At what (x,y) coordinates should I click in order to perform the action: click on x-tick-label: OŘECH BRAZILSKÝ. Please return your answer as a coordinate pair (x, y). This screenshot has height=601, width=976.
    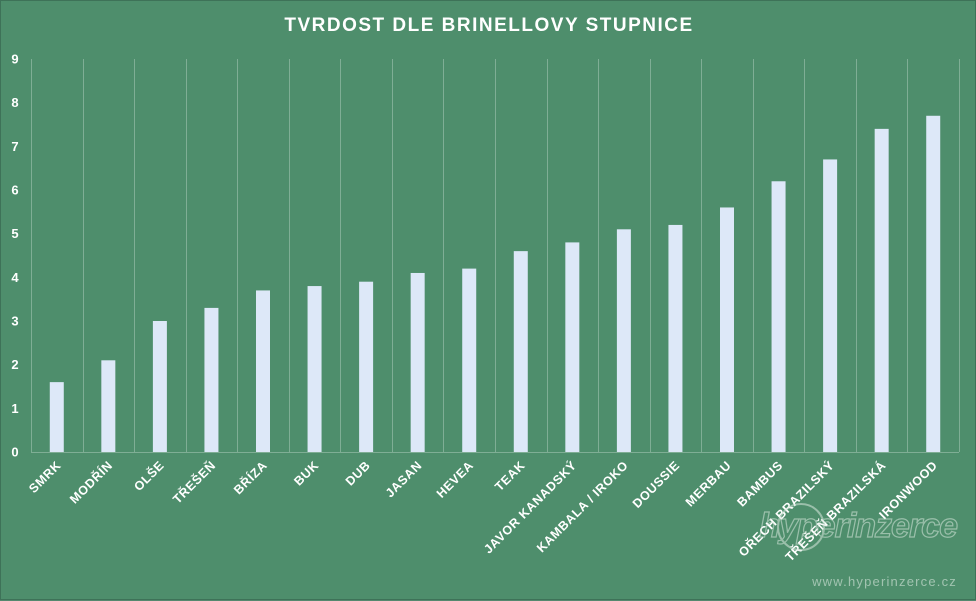
    Looking at the image, I should click on (786, 508).